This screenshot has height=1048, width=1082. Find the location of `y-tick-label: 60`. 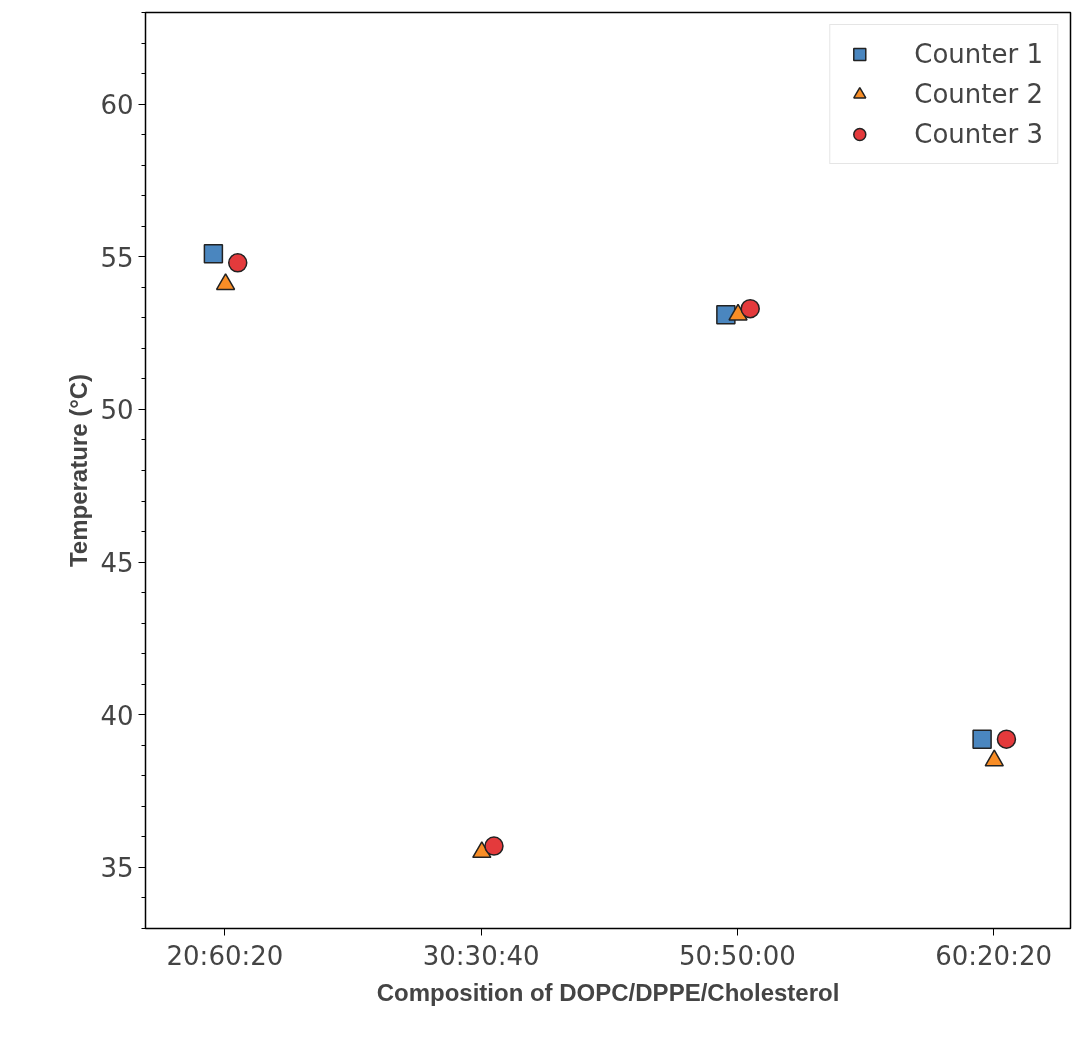

y-tick-label: 60 is located at coordinates (117, 105).